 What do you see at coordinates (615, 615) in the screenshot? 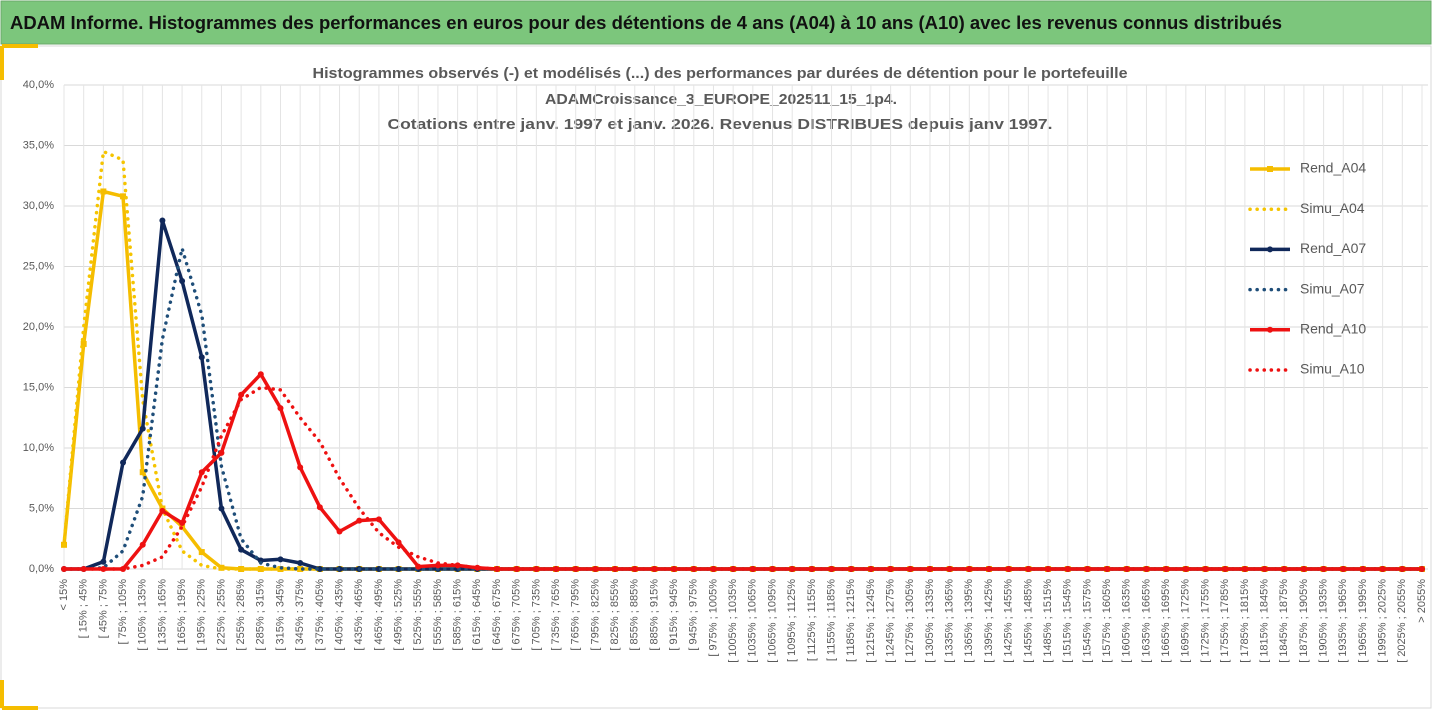
I see `x-tick-label: [ 825% ; 855%` at bounding box center [615, 615].